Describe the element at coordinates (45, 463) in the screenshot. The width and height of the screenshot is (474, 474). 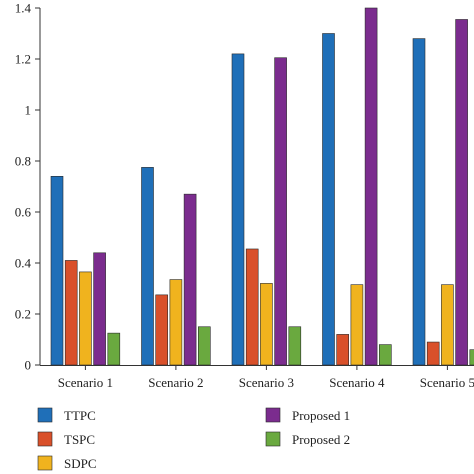
I see `legend-swatch-sdpc` at that location.